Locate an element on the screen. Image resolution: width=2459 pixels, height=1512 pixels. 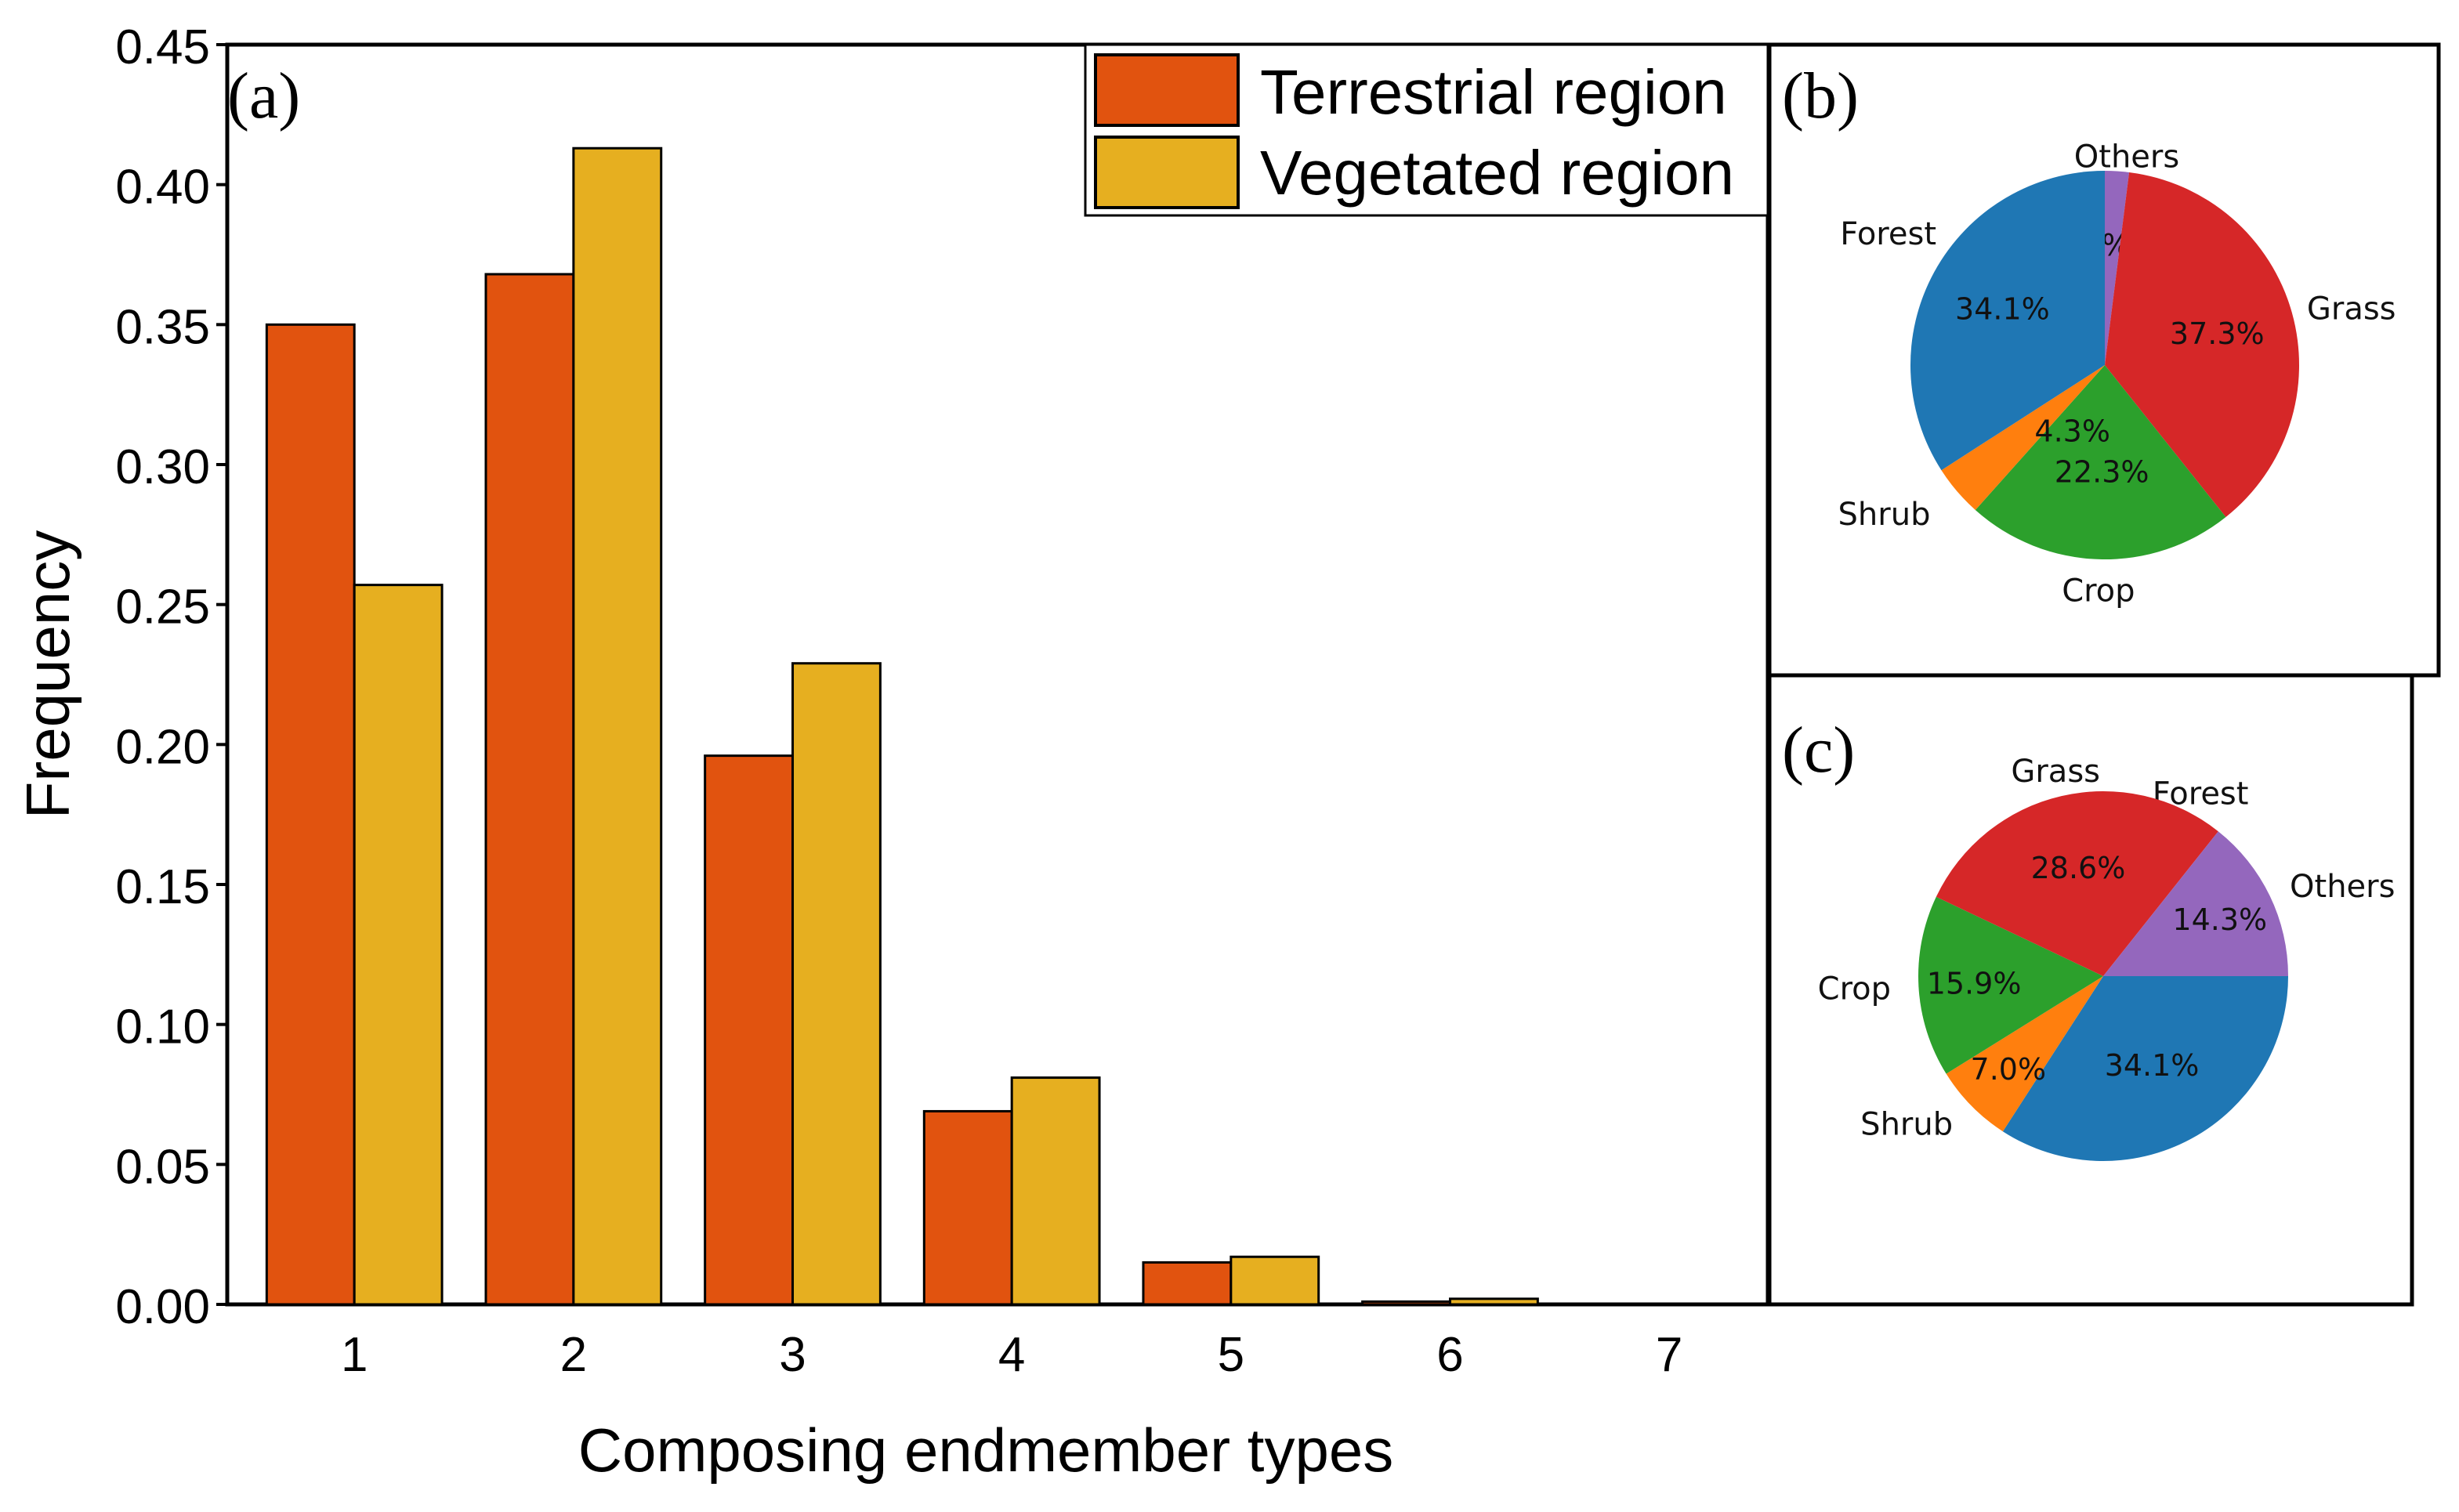
panel-label-b: (b) is located at coordinates (1820, 96).